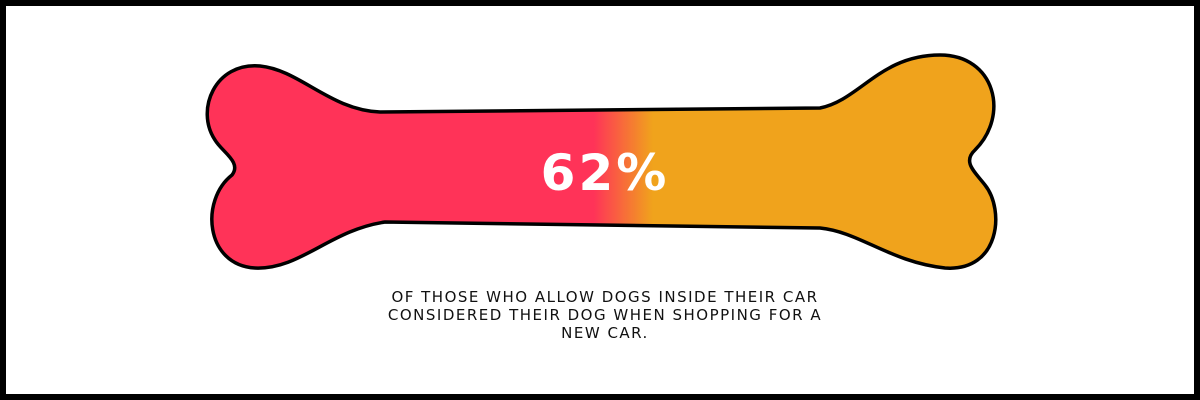 This screenshot has height=400, width=1200. I want to click on caption-line: CONSIDERED THEIR DOG WHEN SHOPPING FOR A, so click(605, 315).